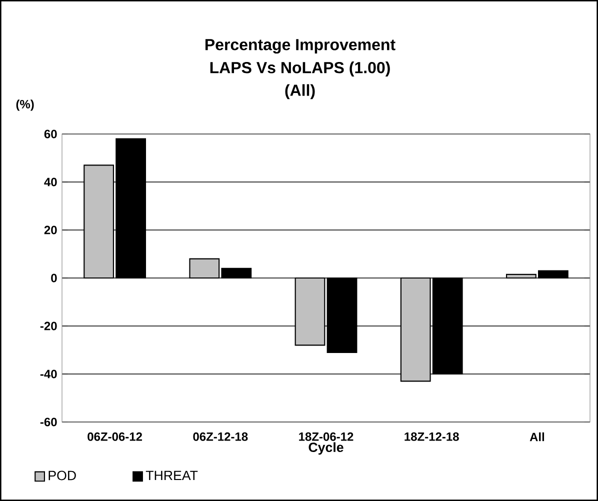 The width and height of the screenshot is (598, 501). What do you see at coordinates (326, 436) in the screenshot?
I see `x-tick-label: 18Z-06-12` at bounding box center [326, 436].